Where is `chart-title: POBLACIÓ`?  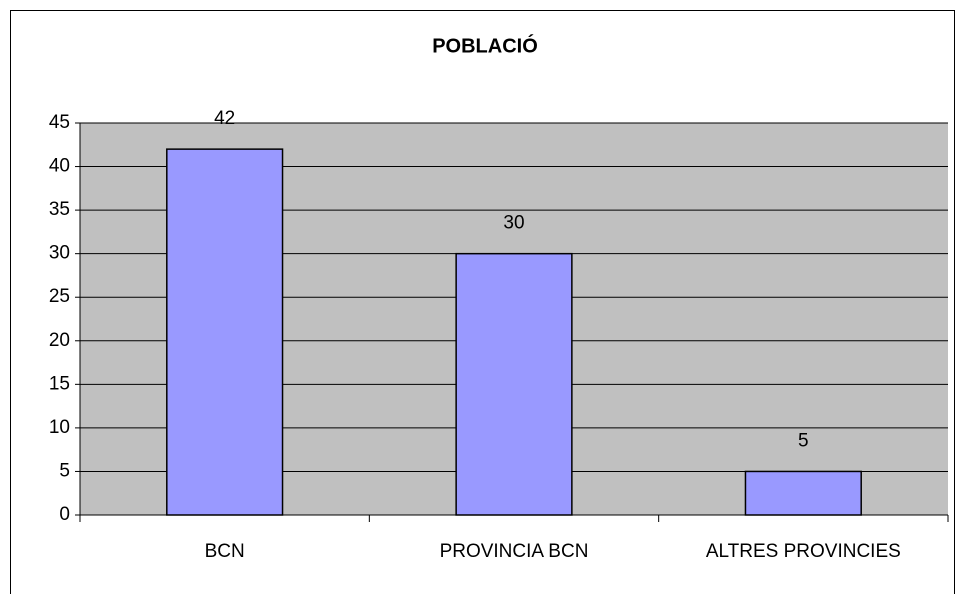 chart-title: POBLACIÓ is located at coordinates (485, 45).